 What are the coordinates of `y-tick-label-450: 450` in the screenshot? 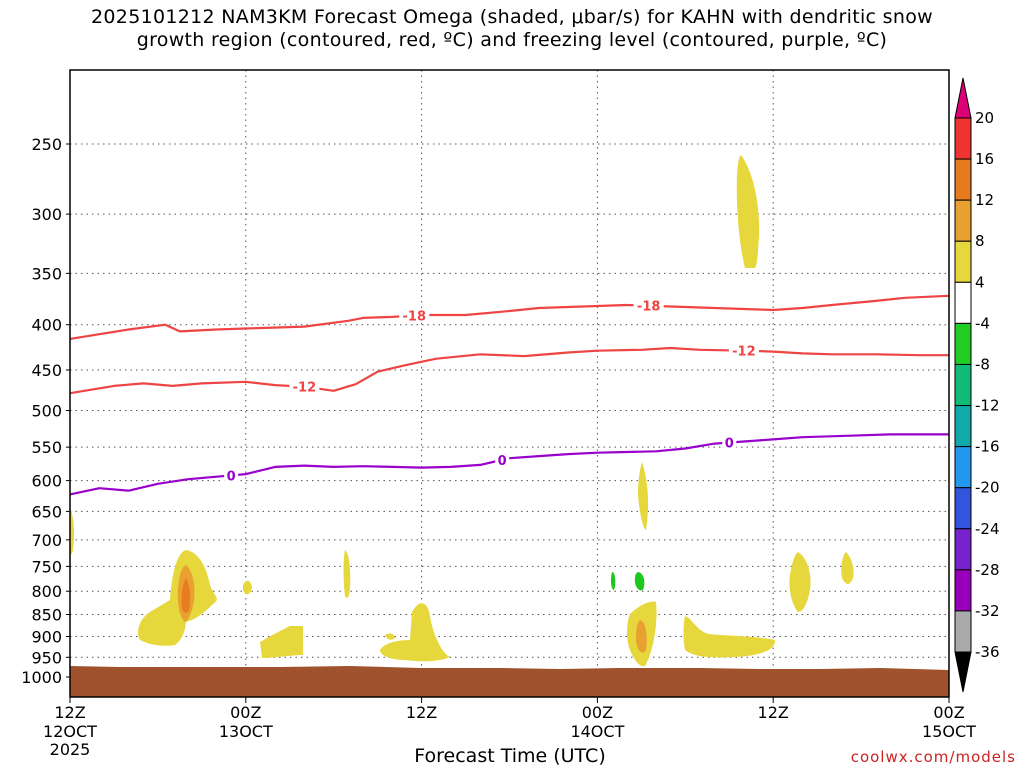 It's located at (46, 370).